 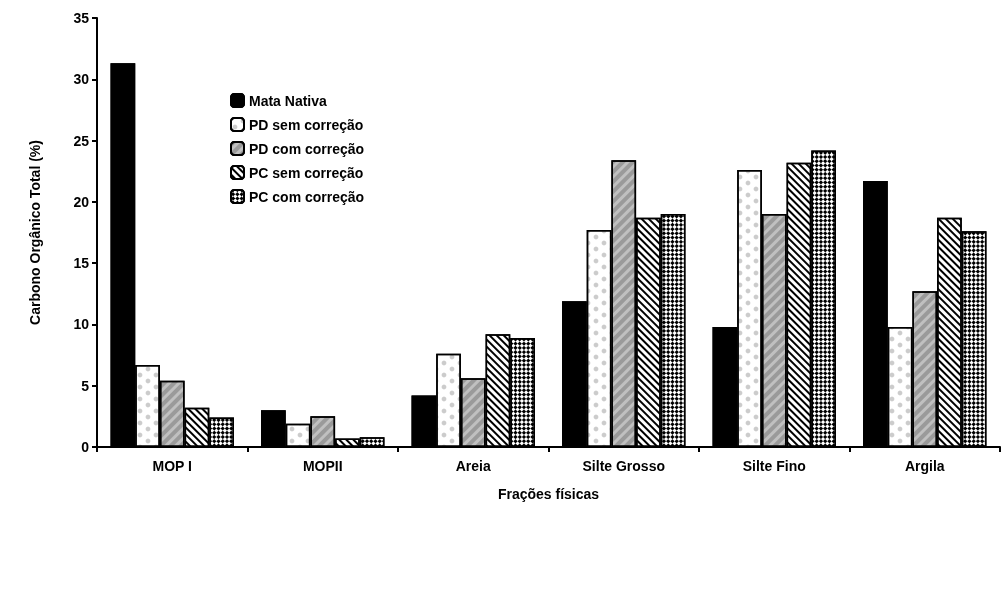 I want to click on y-tick-label: 5, so click(x=85, y=385).